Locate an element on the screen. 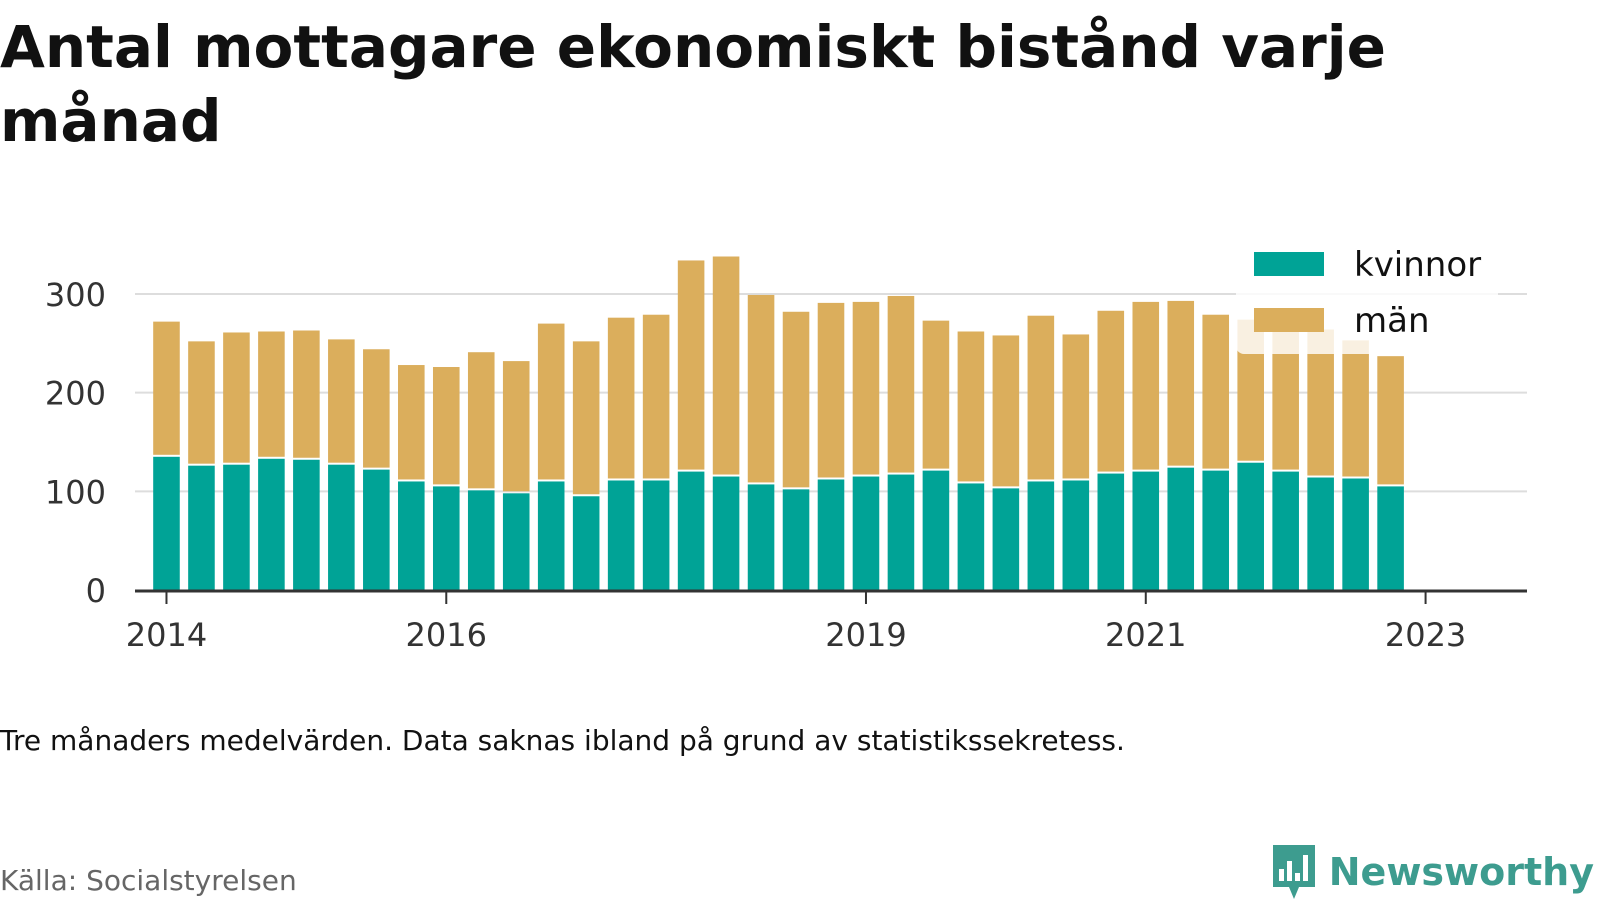  y-tick-label: 300 is located at coordinates (75, 295).